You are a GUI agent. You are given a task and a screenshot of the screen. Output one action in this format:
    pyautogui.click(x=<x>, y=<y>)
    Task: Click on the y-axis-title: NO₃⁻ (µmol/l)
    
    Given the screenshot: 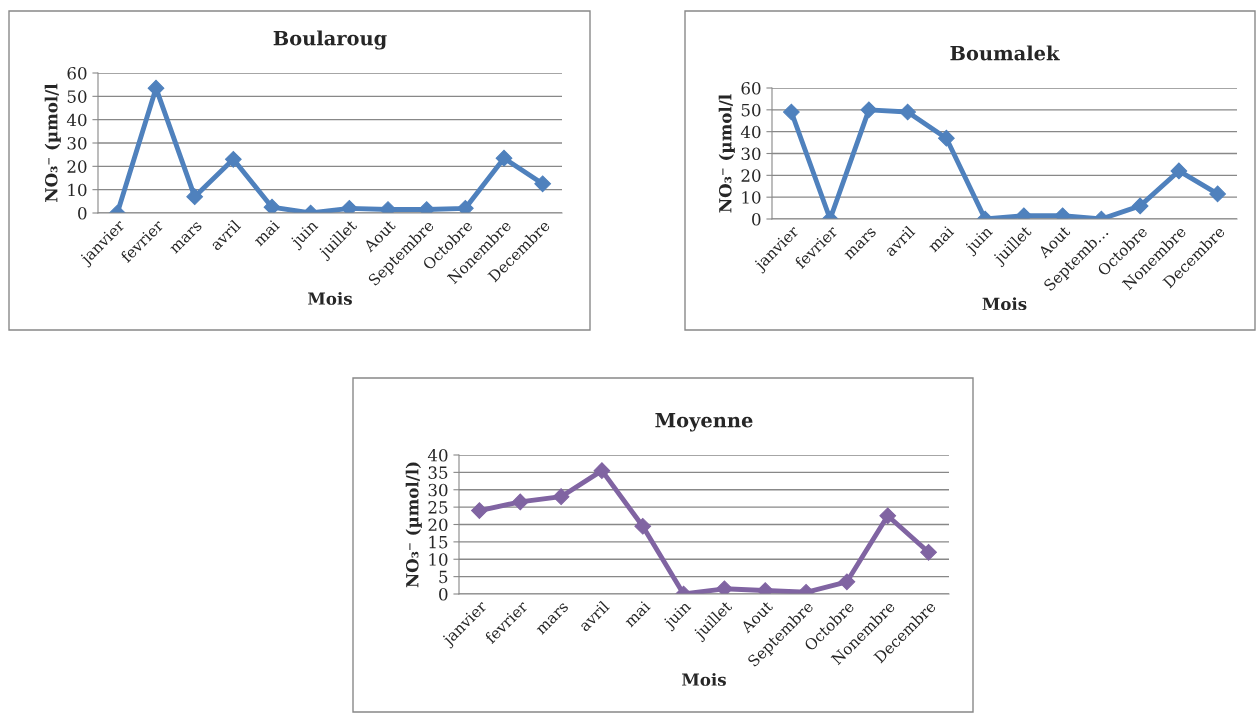 What is the action you would take?
    pyautogui.click(x=413, y=525)
    